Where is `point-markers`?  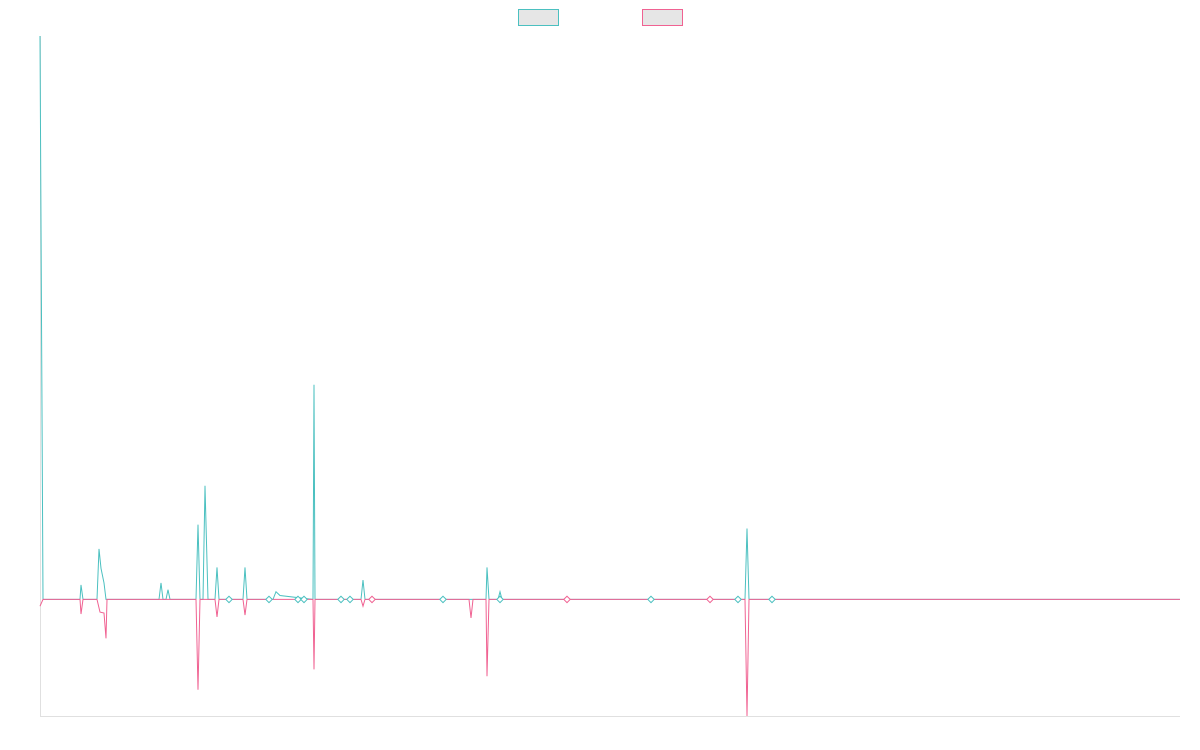 point-markers is located at coordinates (500, 599).